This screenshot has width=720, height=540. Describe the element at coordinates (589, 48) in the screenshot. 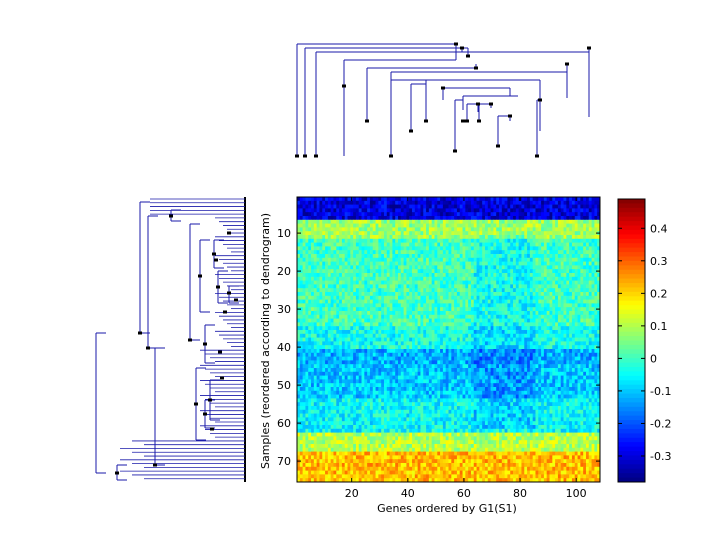

I see `dendrogram-node` at that location.